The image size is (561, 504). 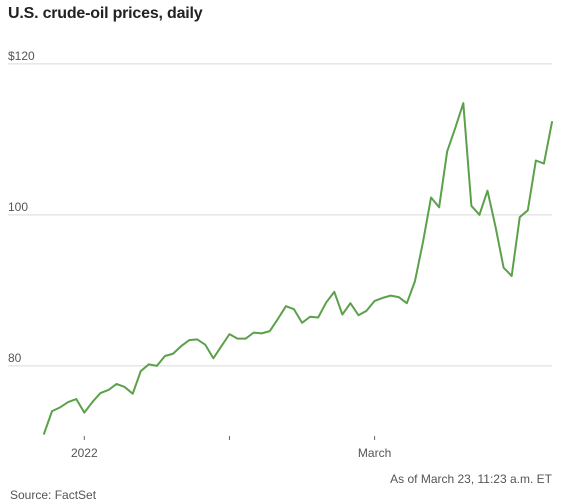 What do you see at coordinates (84, 453) in the screenshot?
I see `x-tick-label-0: 2022` at bounding box center [84, 453].